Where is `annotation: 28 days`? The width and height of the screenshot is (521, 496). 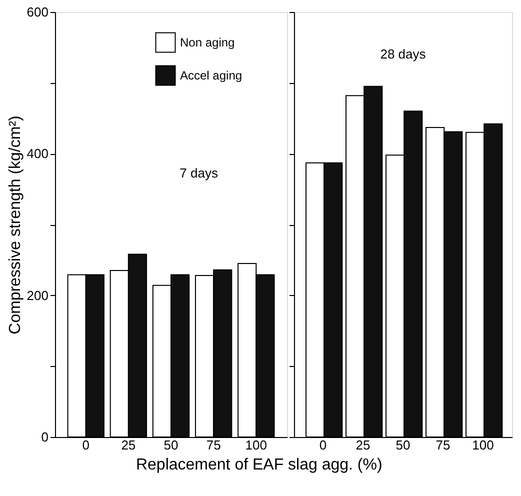 annotation: 28 days is located at coordinates (403, 54).